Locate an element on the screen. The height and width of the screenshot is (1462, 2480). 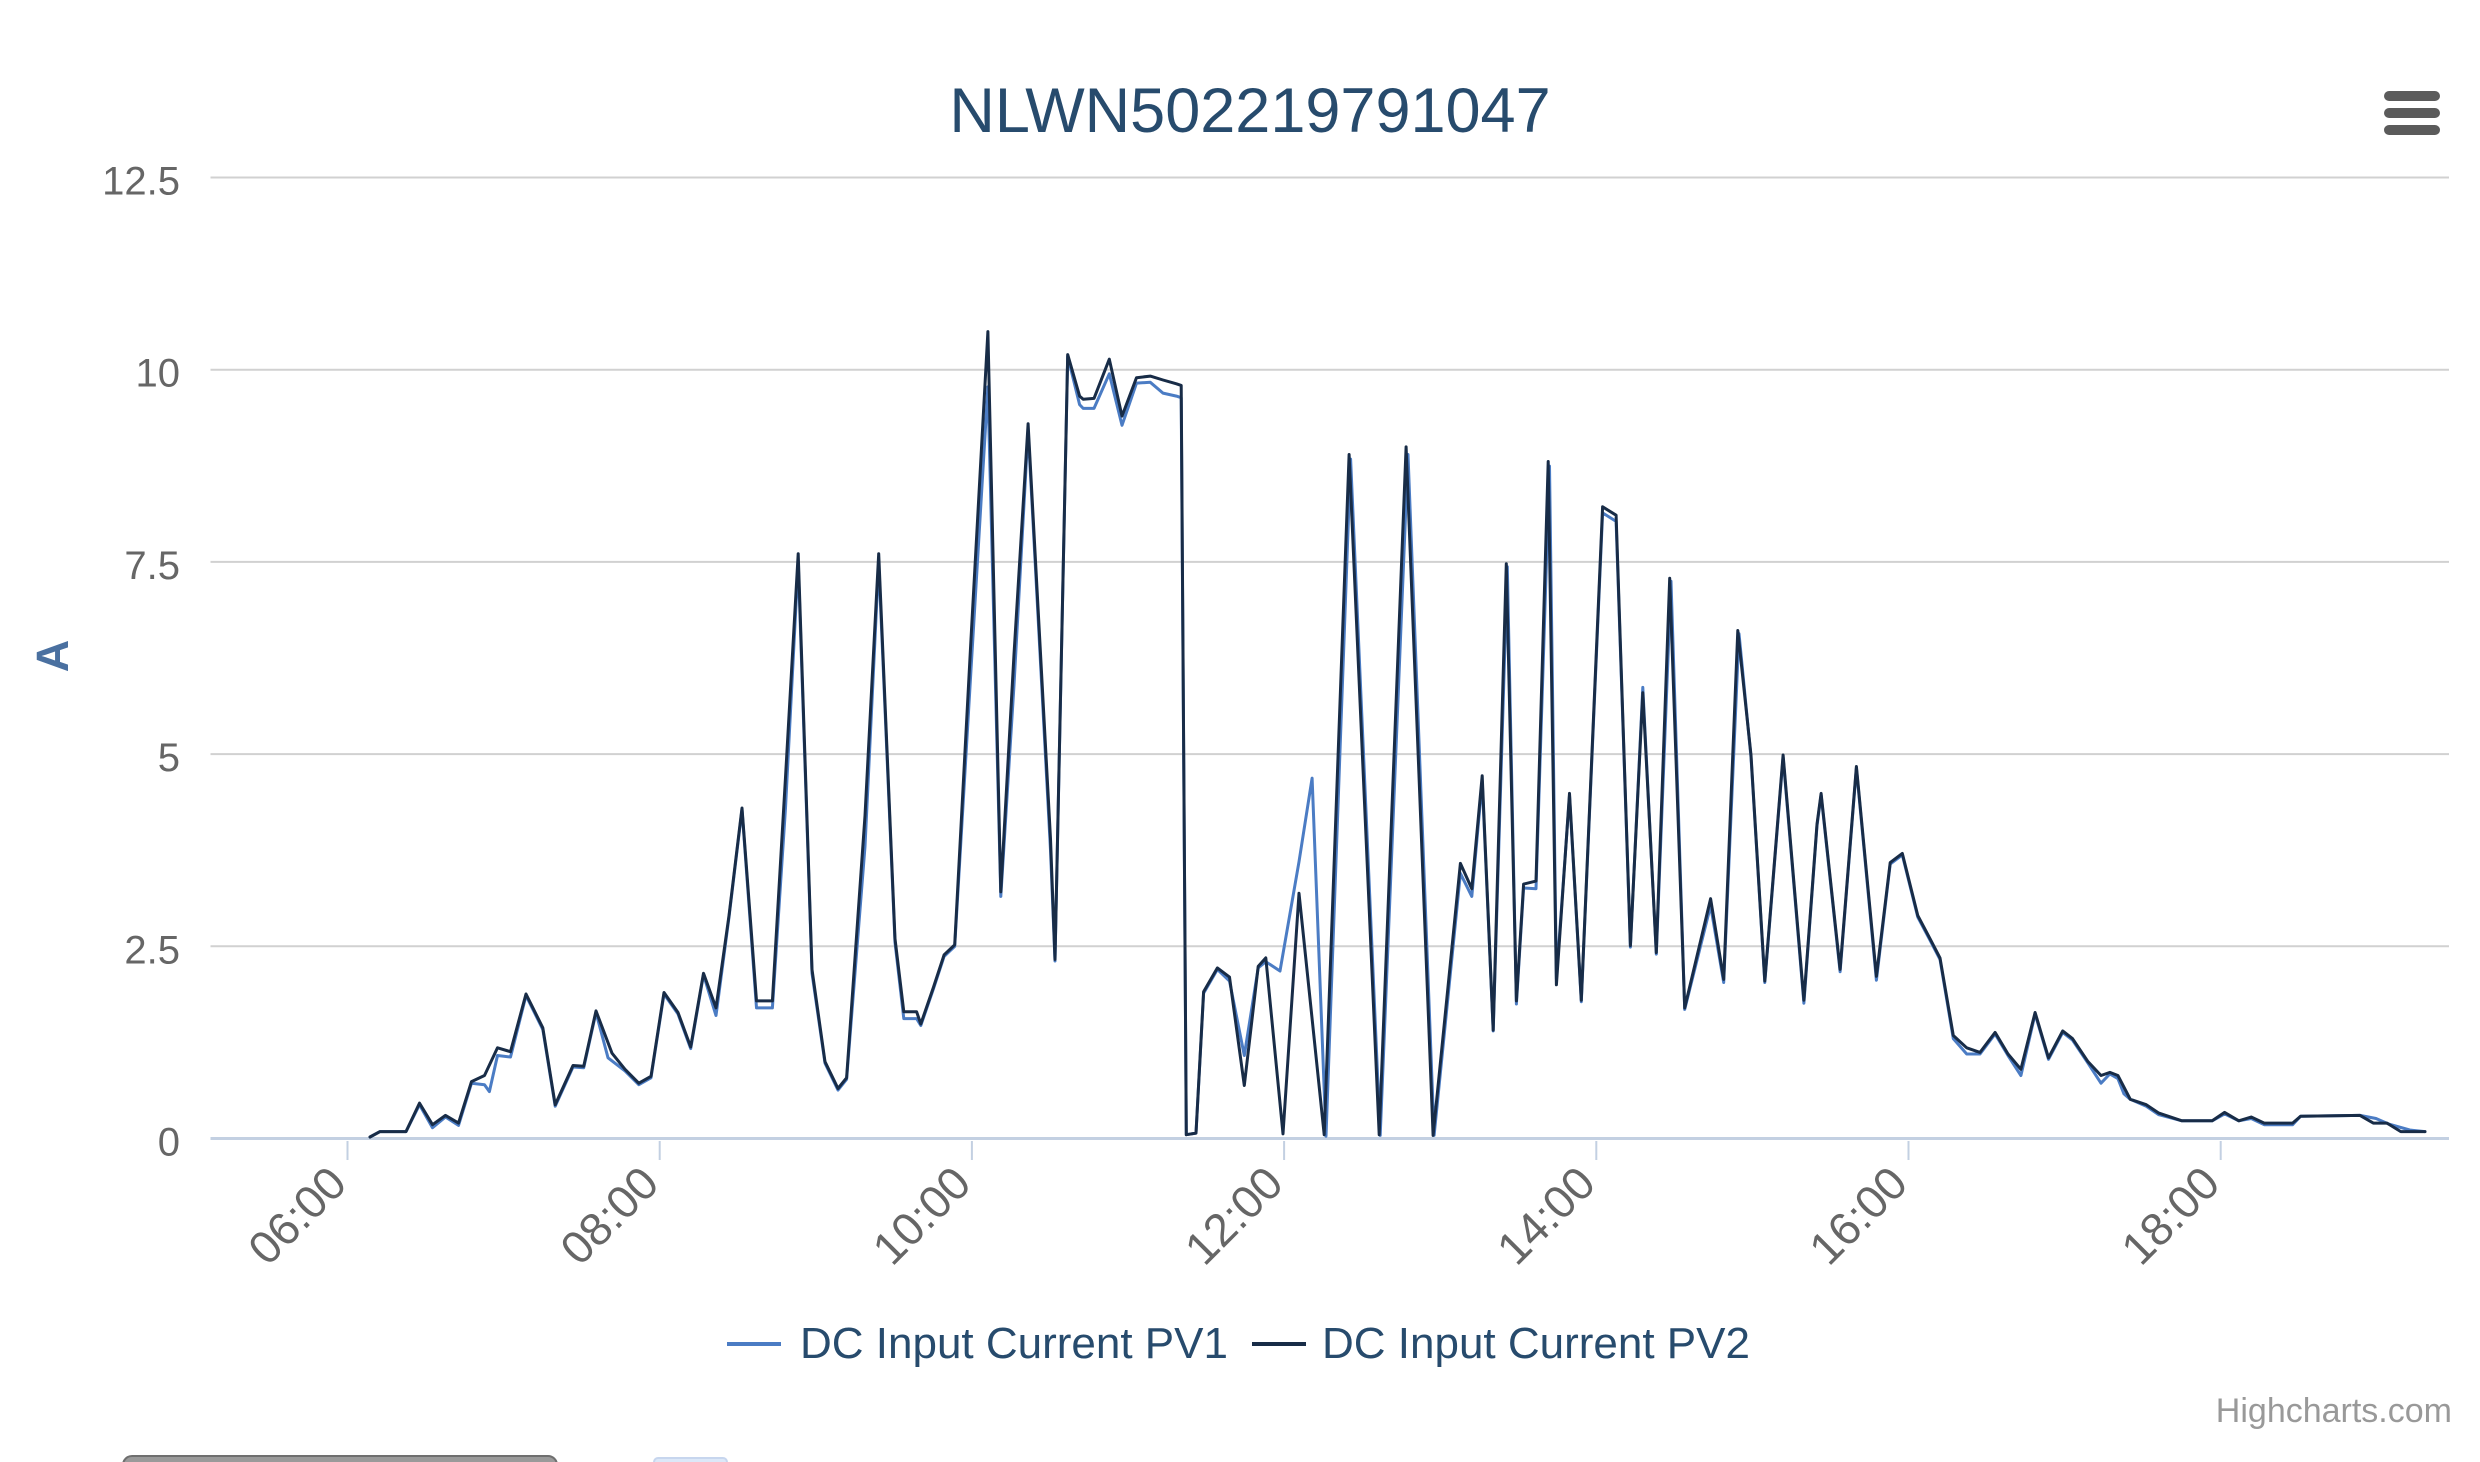
svg-text: 10 is located at coordinates (158, 374).